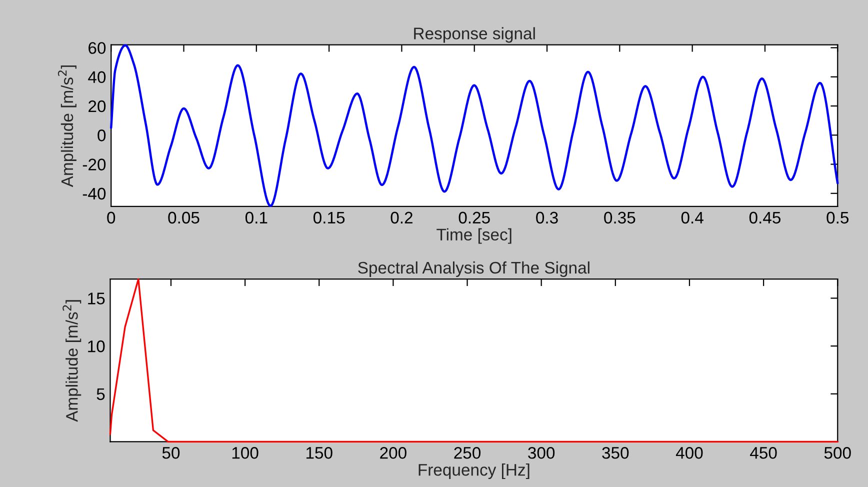 This screenshot has height=487, width=868. What do you see at coordinates (763, 453) in the screenshot?
I see `x-tick-label: 450` at bounding box center [763, 453].